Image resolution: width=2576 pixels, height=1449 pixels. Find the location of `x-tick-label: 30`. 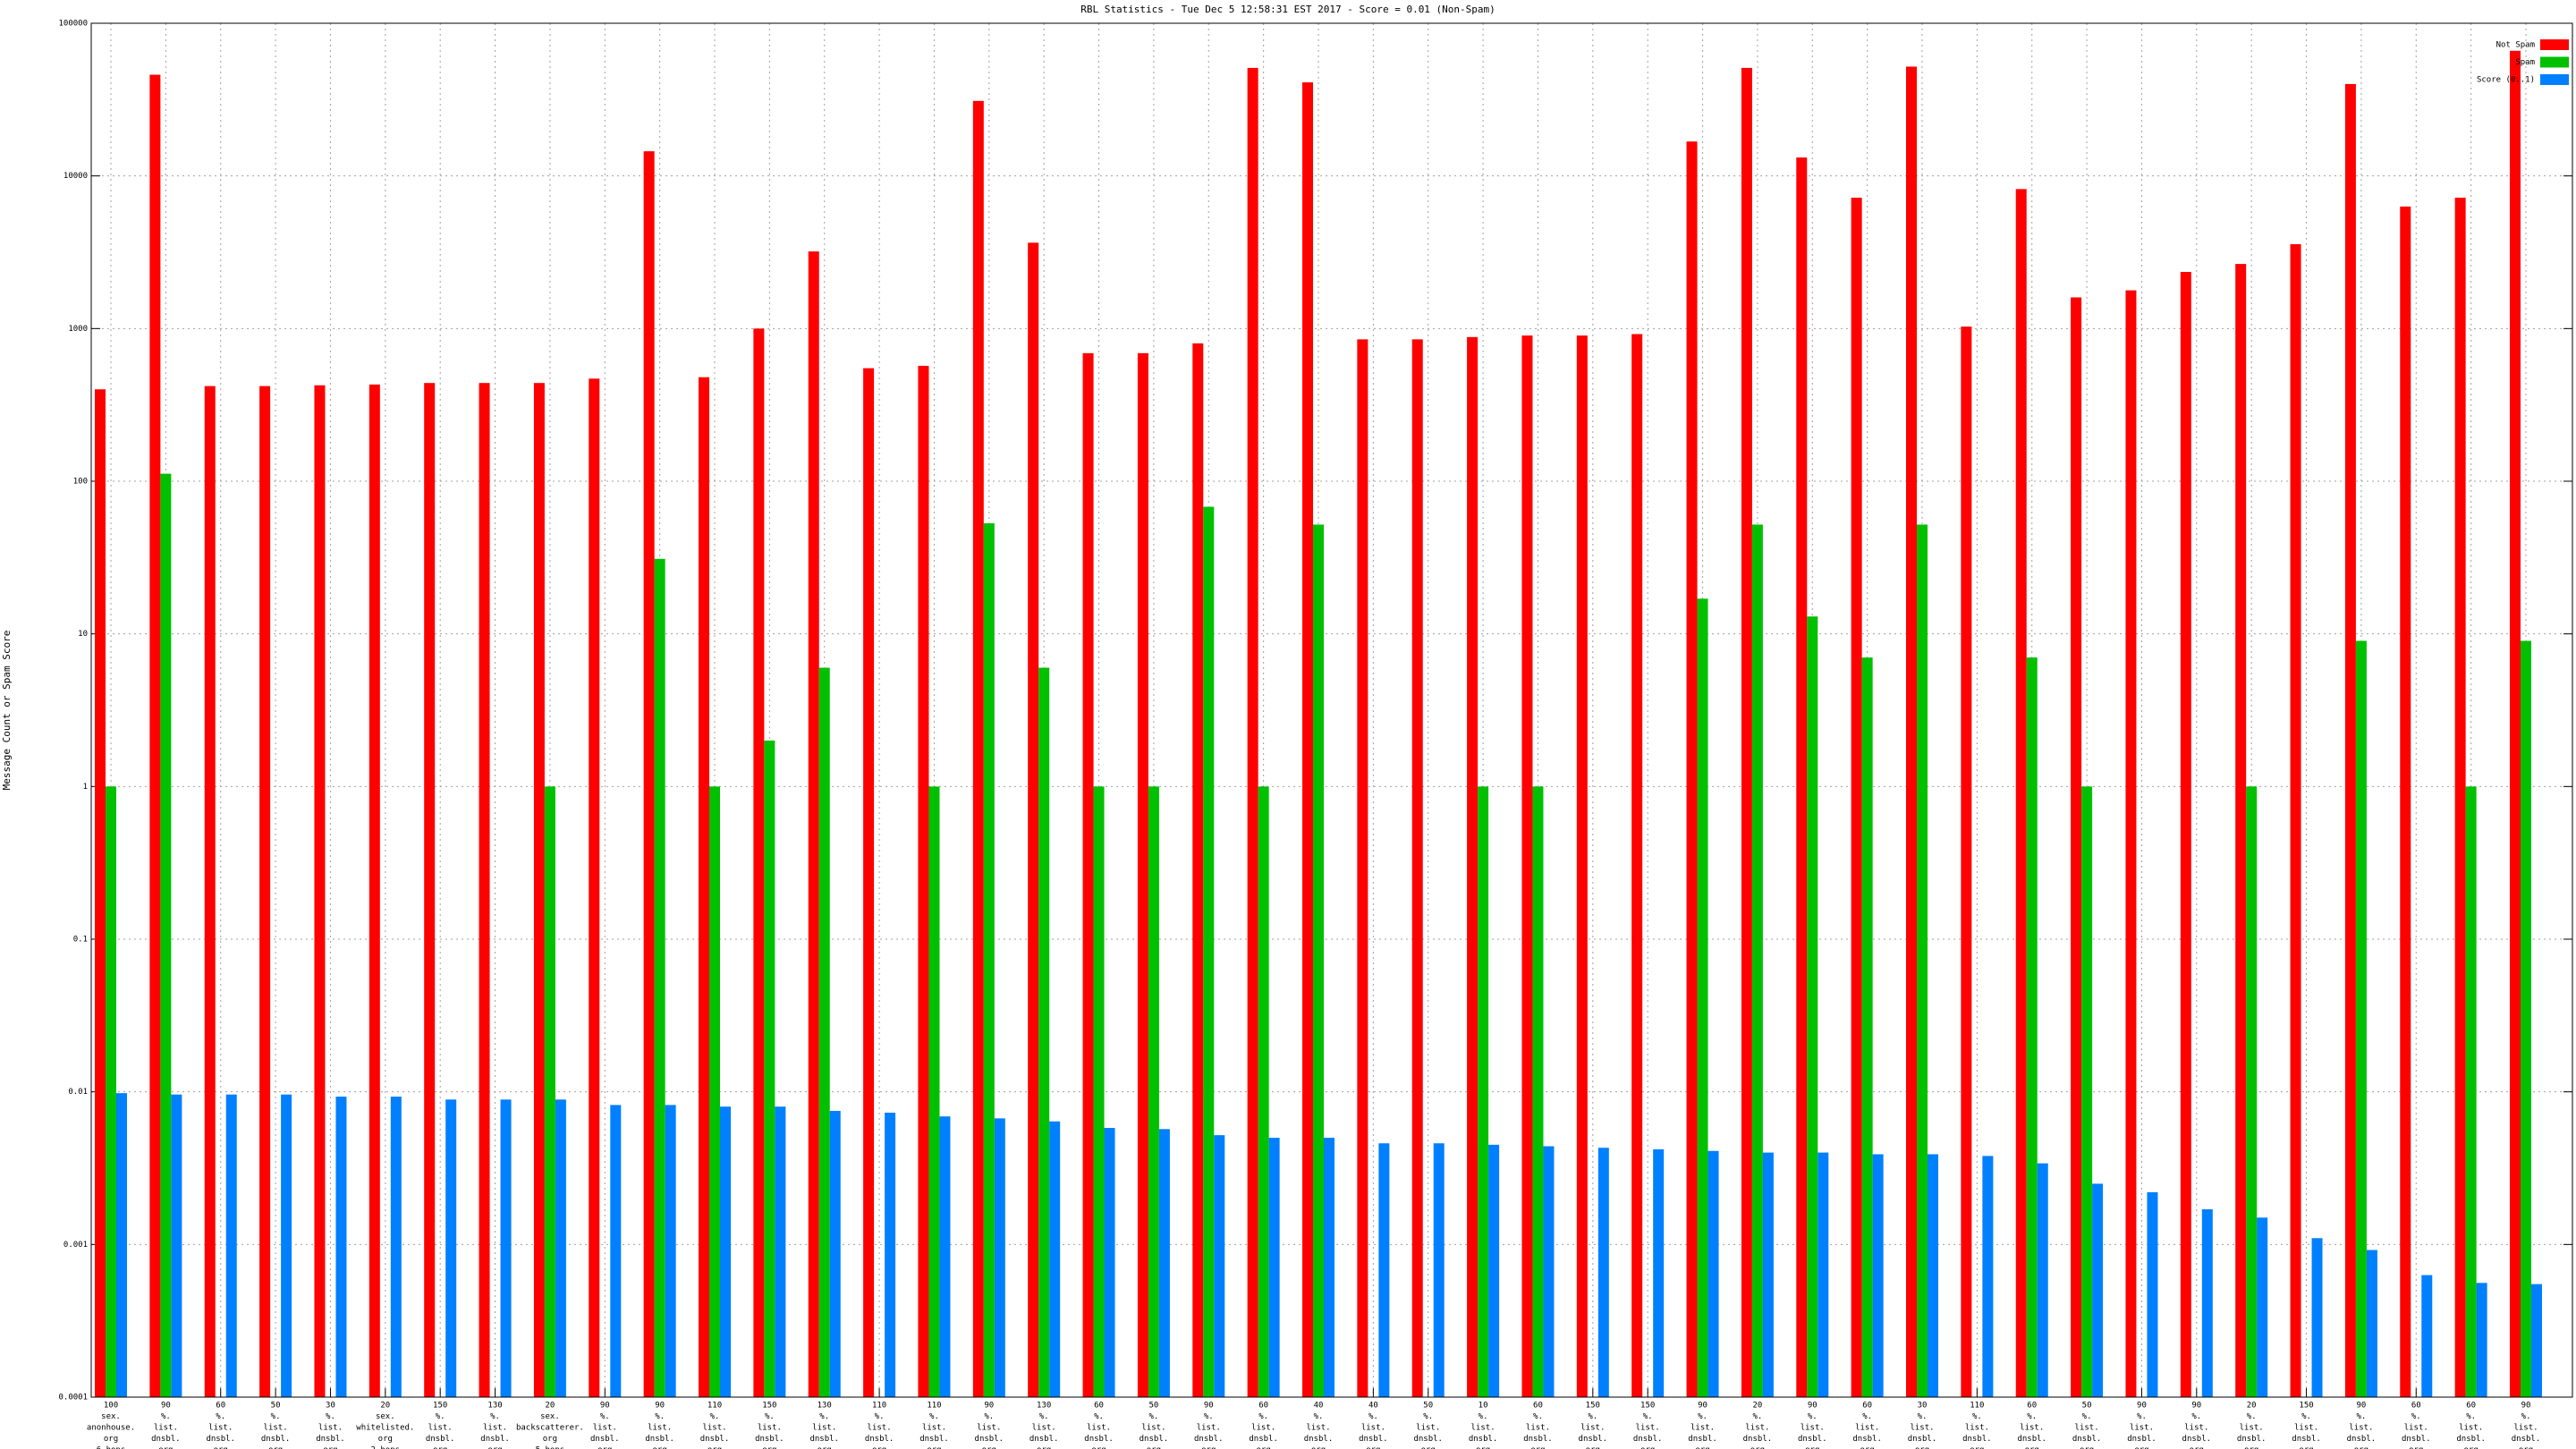

x-tick-label: 30 is located at coordinates (1923, 1406).